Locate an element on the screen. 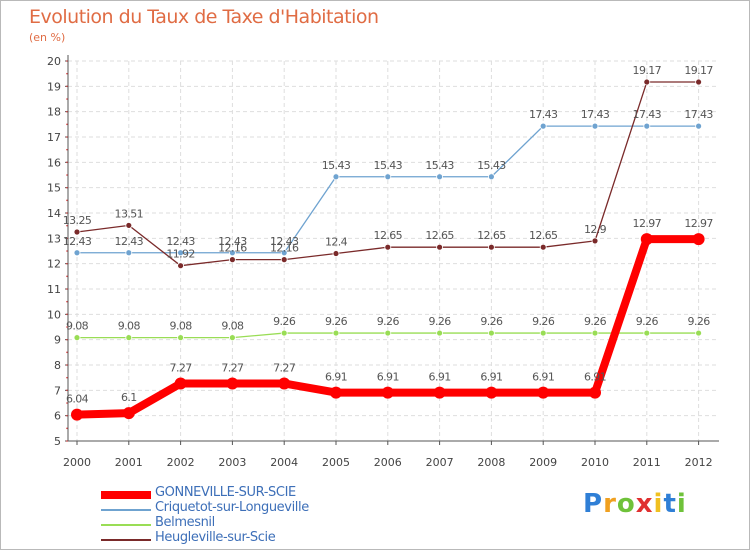 The image size is (750, 550). data-label: 6.04 is located at coordinates (77, 399).